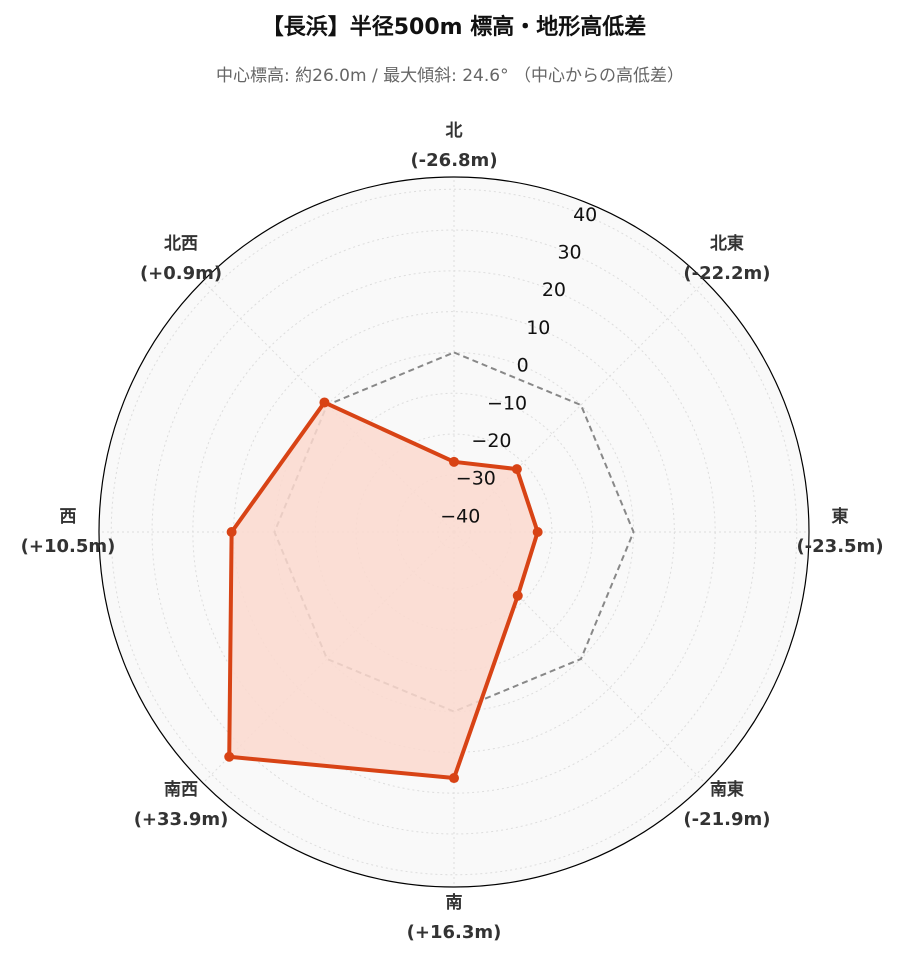 Image resolution: width=903 pixels, height=966 pixels. Describe the element at coordinates (507, 403) in the screenshot. I see `r-tick-label: −10` at that location.